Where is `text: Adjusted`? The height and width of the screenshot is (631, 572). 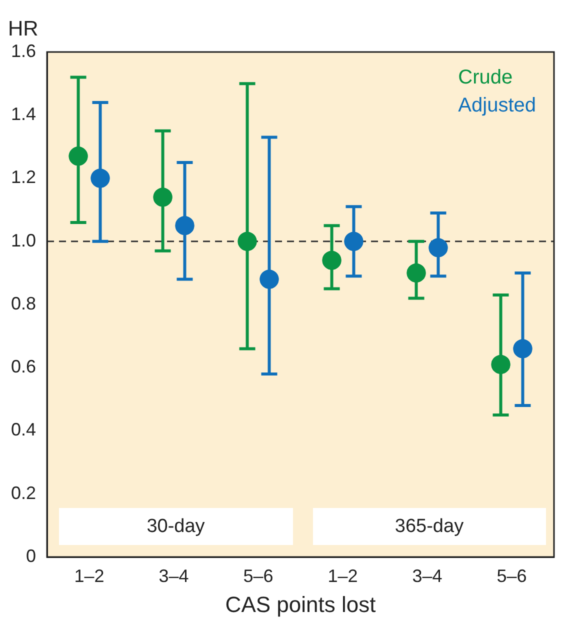
text: Adjusted is located at coordinates (497, 105).